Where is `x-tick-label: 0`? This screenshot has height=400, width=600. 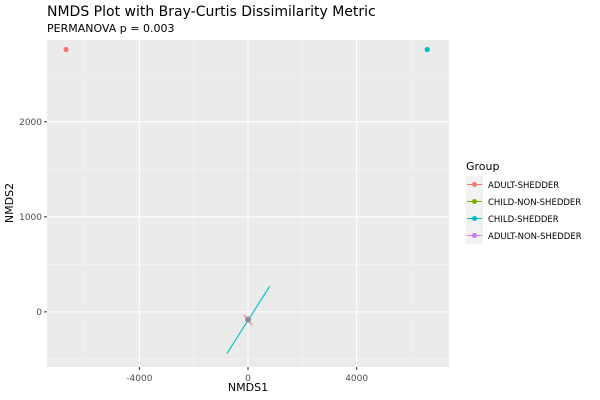 x-tick-label: 0 is located at coordinates (248, 379).